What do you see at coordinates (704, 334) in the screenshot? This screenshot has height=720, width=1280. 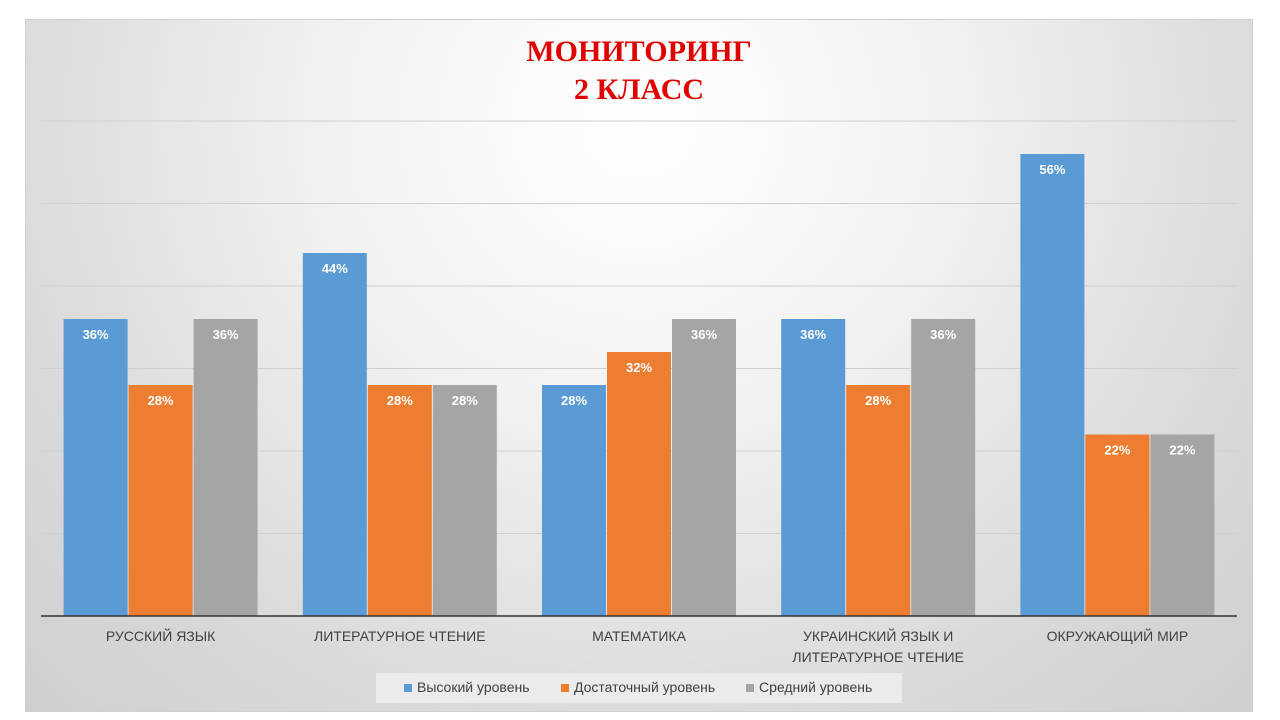 I see `data-label-3-3: 36%` at bounding box center [704, 334].